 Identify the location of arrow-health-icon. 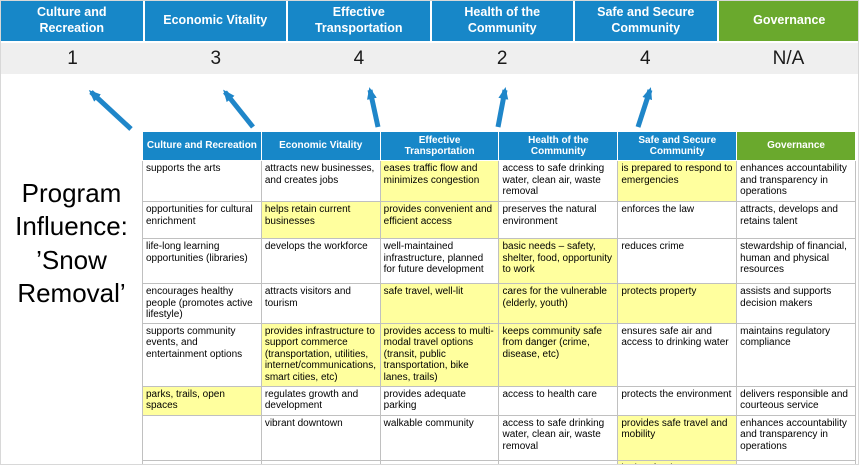
(502, 107).